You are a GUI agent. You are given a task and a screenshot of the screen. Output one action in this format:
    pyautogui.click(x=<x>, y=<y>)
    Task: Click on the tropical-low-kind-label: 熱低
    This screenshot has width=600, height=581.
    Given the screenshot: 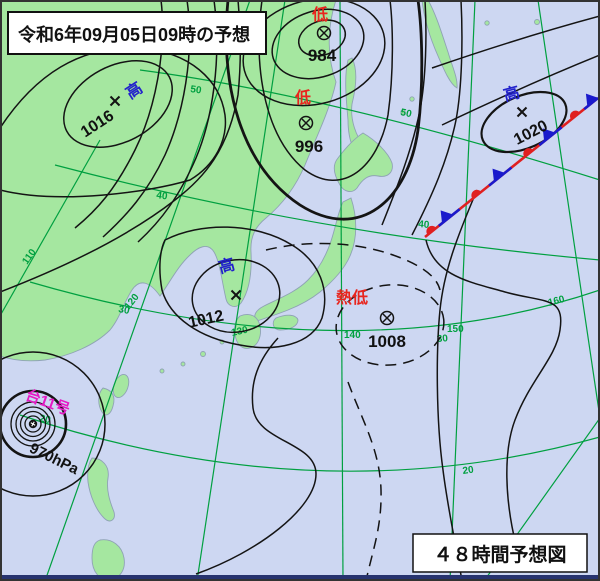 What is the action you would take?
    pyautogui.click(x=352, y=297)
    